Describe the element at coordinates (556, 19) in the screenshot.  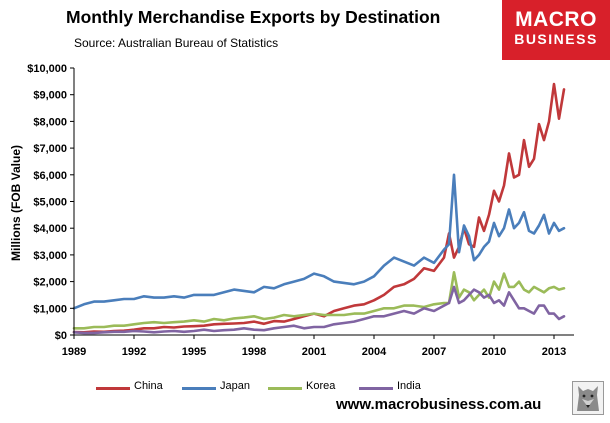
I see `logo-text-line1: MACRO` at that location.